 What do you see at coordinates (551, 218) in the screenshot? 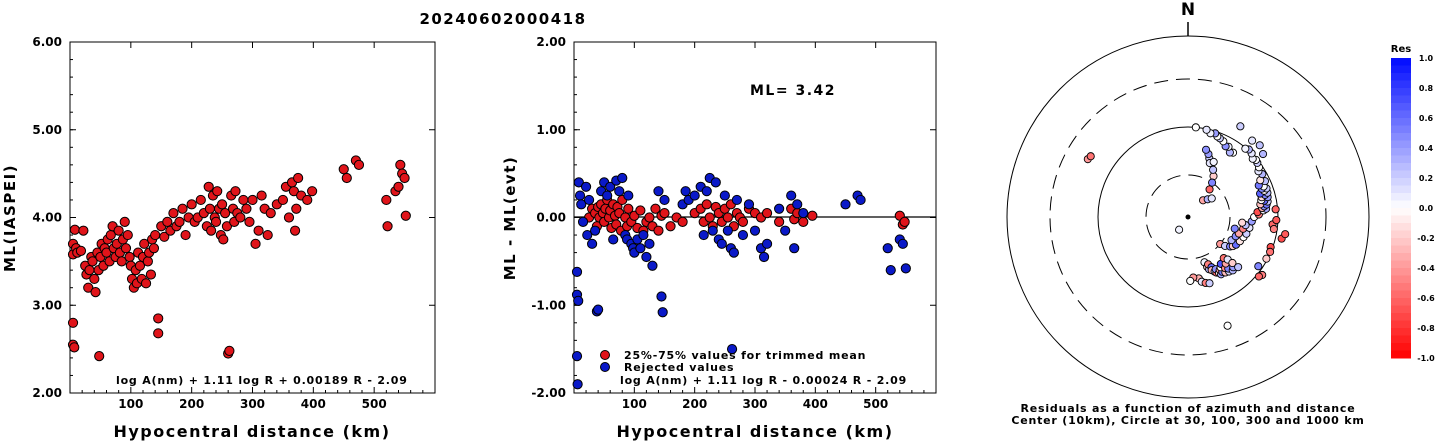
I see `y-tick-label: 0.00` at bounding box center [551, 218].